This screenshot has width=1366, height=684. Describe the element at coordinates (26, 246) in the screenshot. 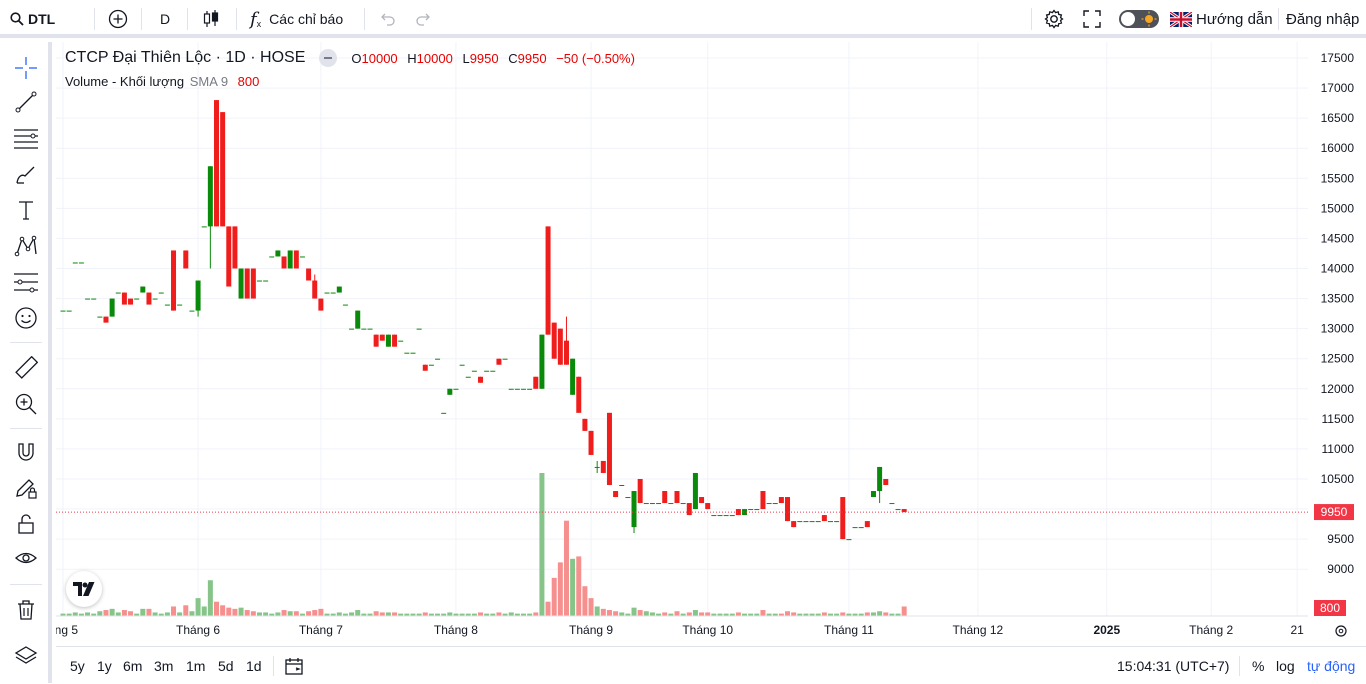

I see `pattern-tool` at that location.